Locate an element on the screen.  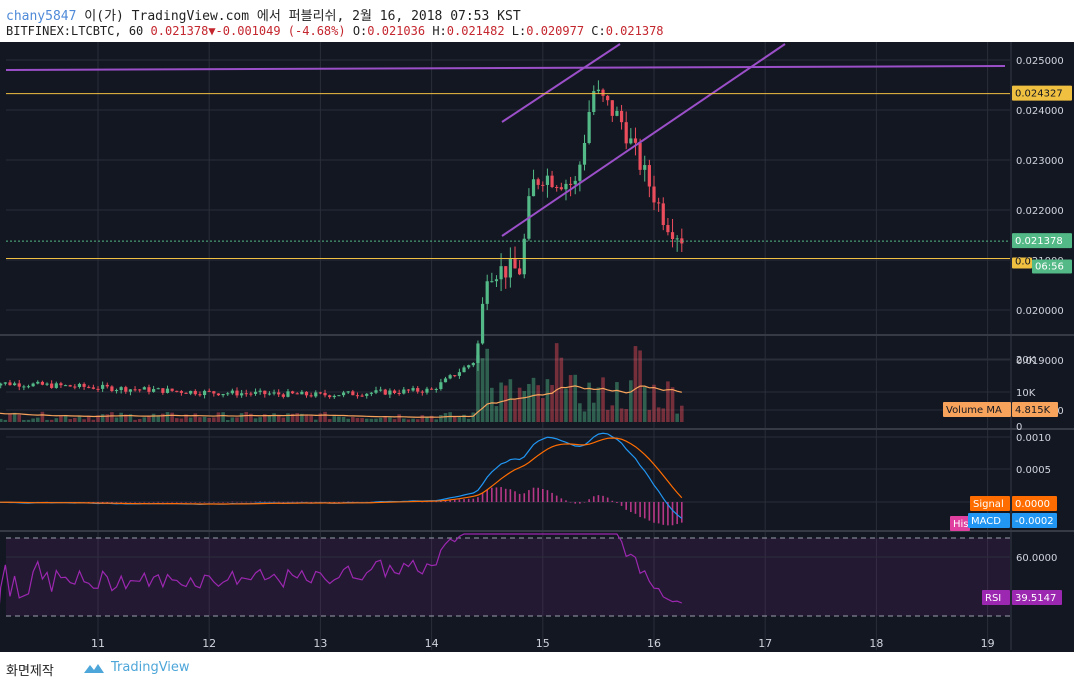
time-tick-label: 12 is located at coordinates (209, 643).